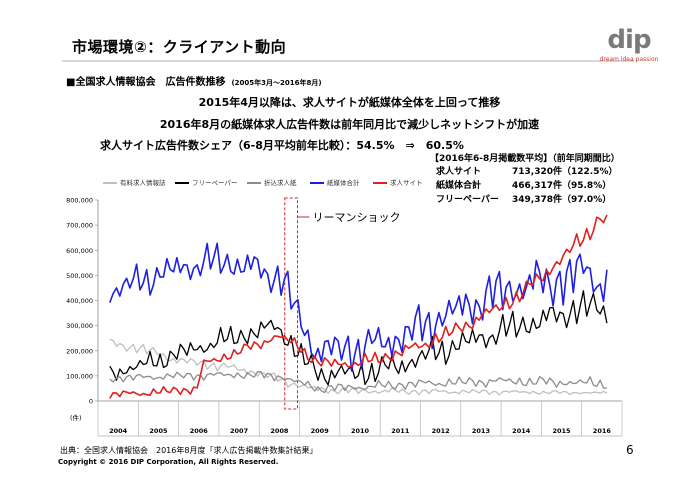 This screenshot has width=699, height=493. What do you see at coordinates (629, 59) in the screenshot?
I see `logo-tagline: dream idea passion` at bounding box center [629, 59].